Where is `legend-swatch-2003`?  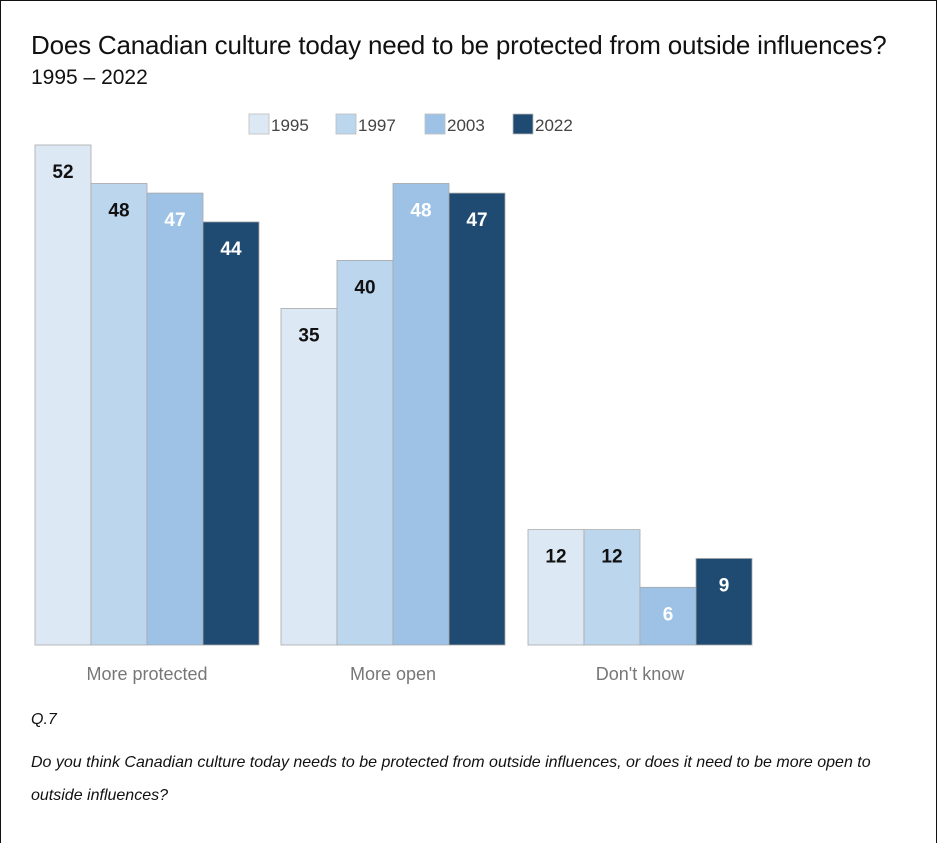 legend-swatch-2003 is located at coordinates (435, 124).